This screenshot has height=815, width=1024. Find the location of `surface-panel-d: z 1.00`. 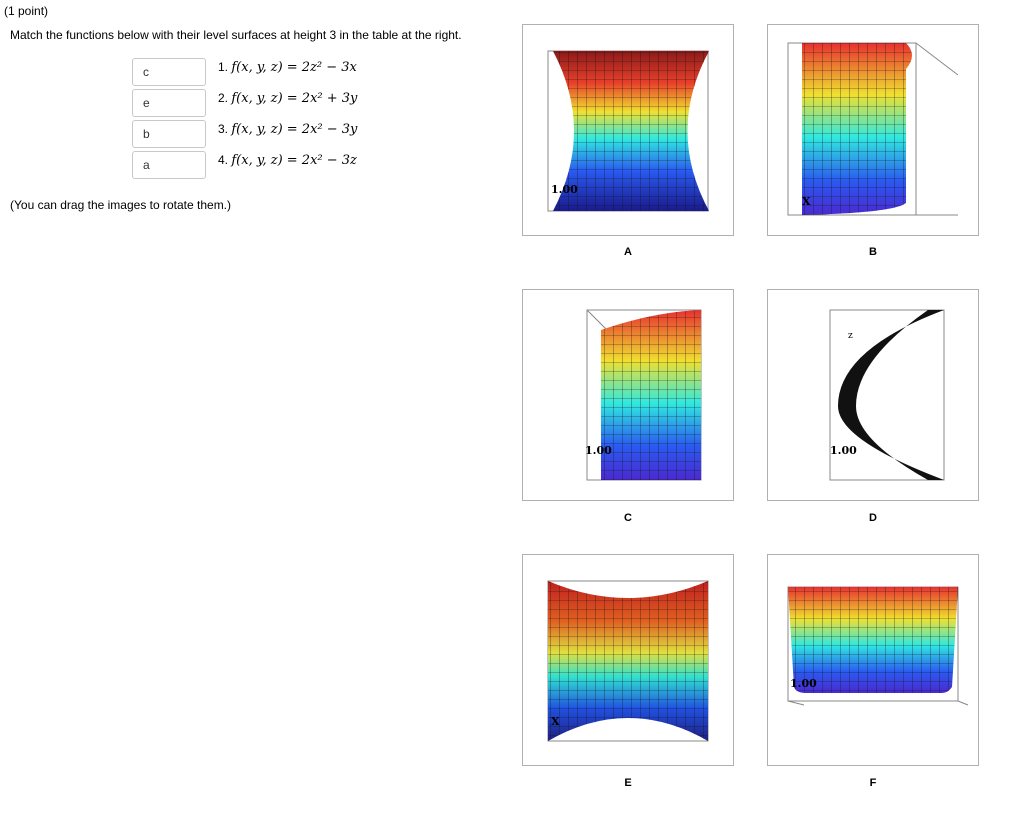

surface-panel-d: z 1.00 is located at coordinates (873, 395).